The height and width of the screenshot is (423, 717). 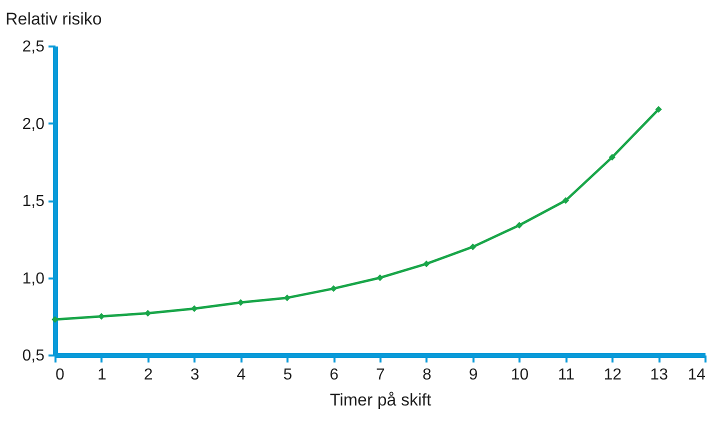 What do you see at coordinates (54, 19) in the screenshot?
I see `y-axis-title: Relativ risiko` at bounding box center [54, 19].